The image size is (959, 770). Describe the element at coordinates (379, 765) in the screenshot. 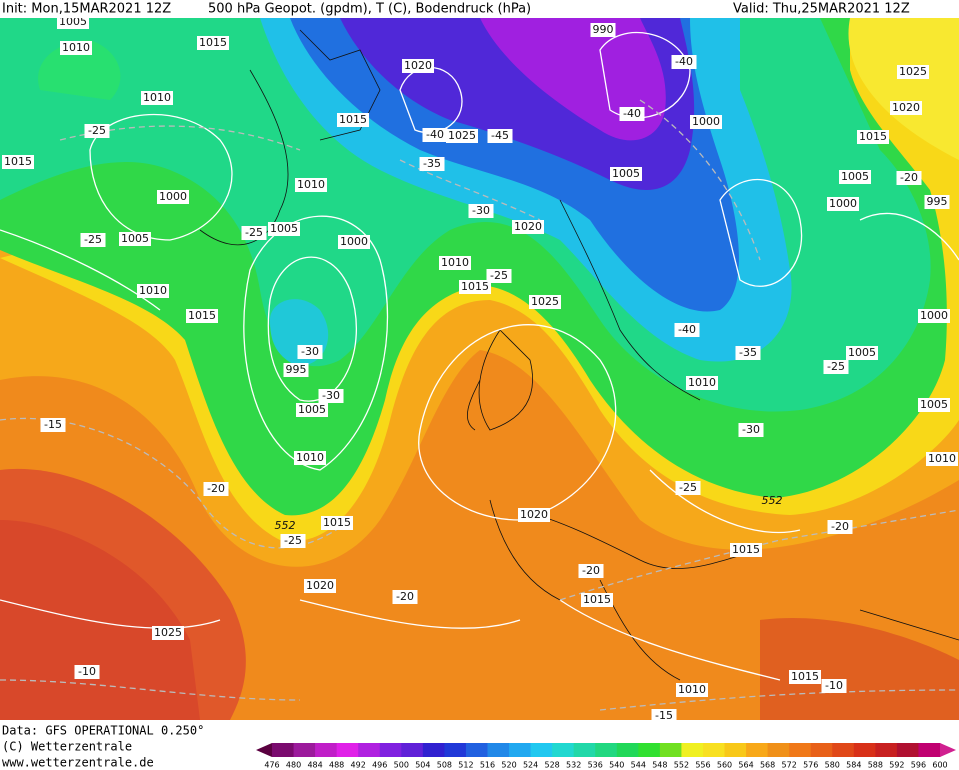

I see `colorbar-tick-label: 496` at that location.